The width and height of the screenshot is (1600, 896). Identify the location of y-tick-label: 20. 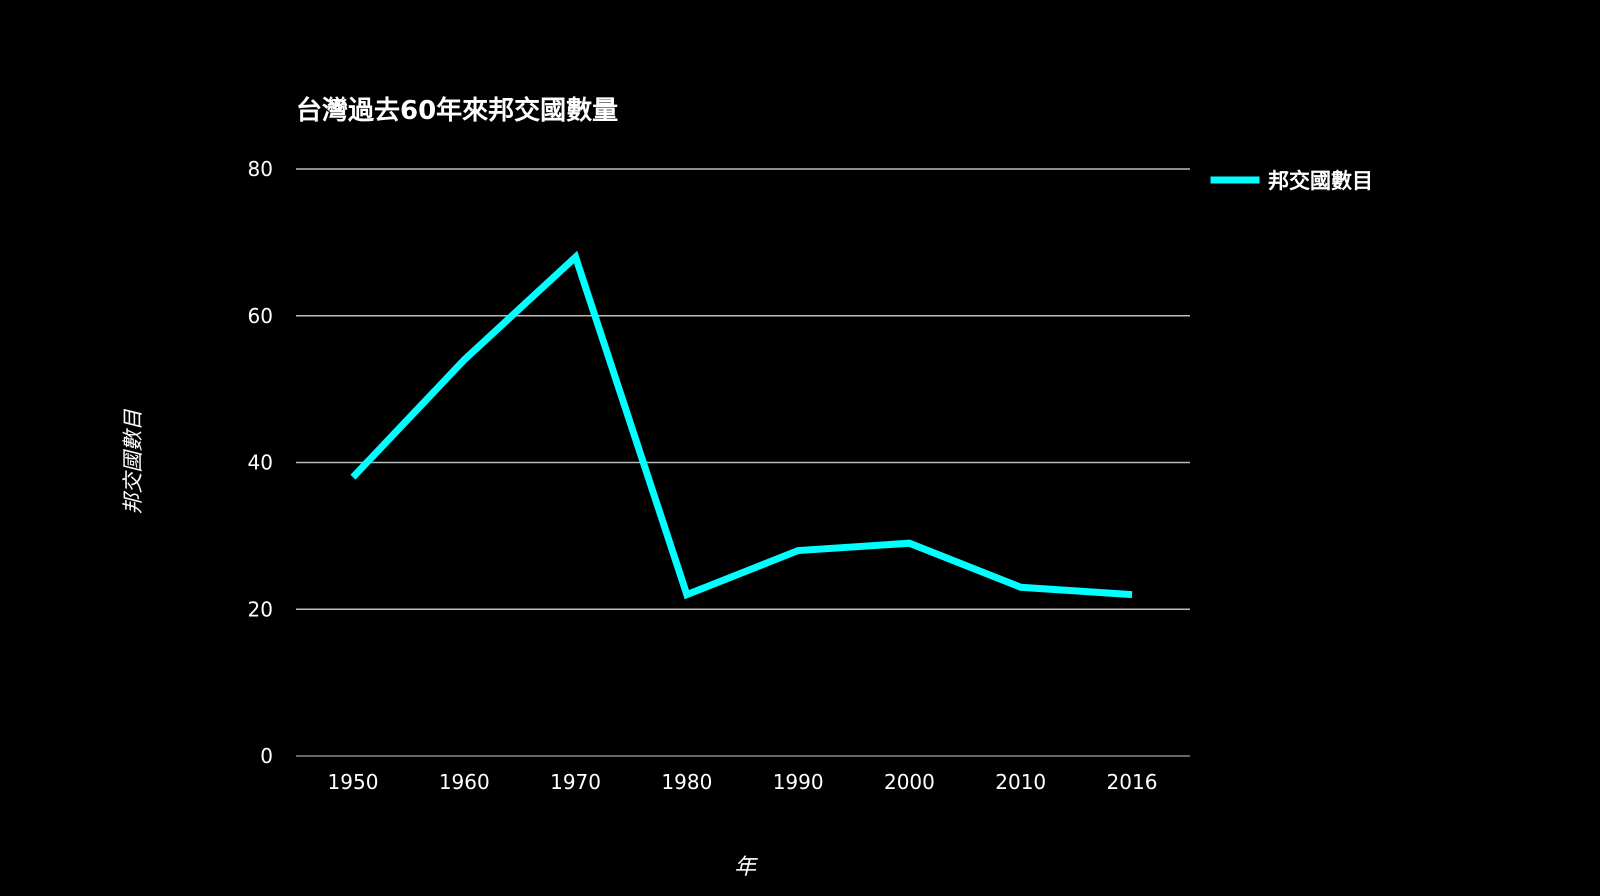
(260, 609).